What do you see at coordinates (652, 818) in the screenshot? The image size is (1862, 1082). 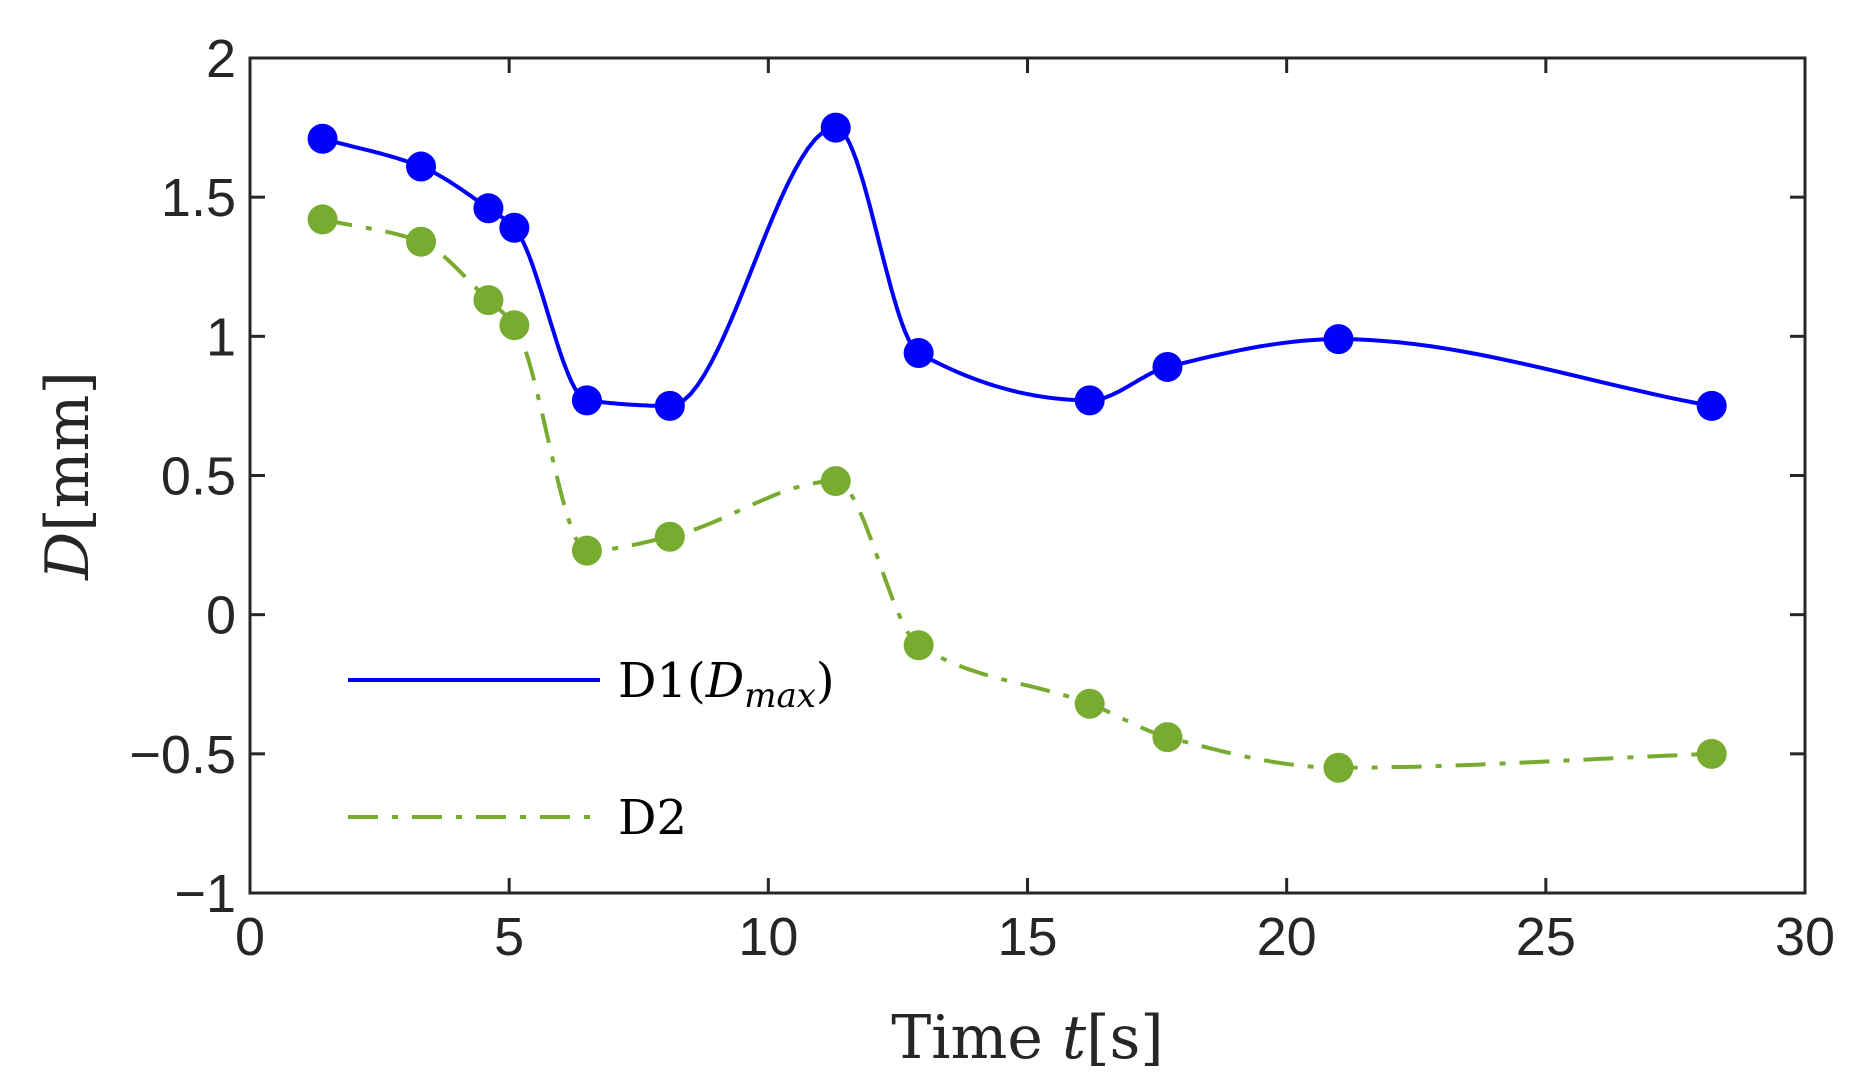 I see `legend-label-d2: D2` at bounding box center [652, 818].